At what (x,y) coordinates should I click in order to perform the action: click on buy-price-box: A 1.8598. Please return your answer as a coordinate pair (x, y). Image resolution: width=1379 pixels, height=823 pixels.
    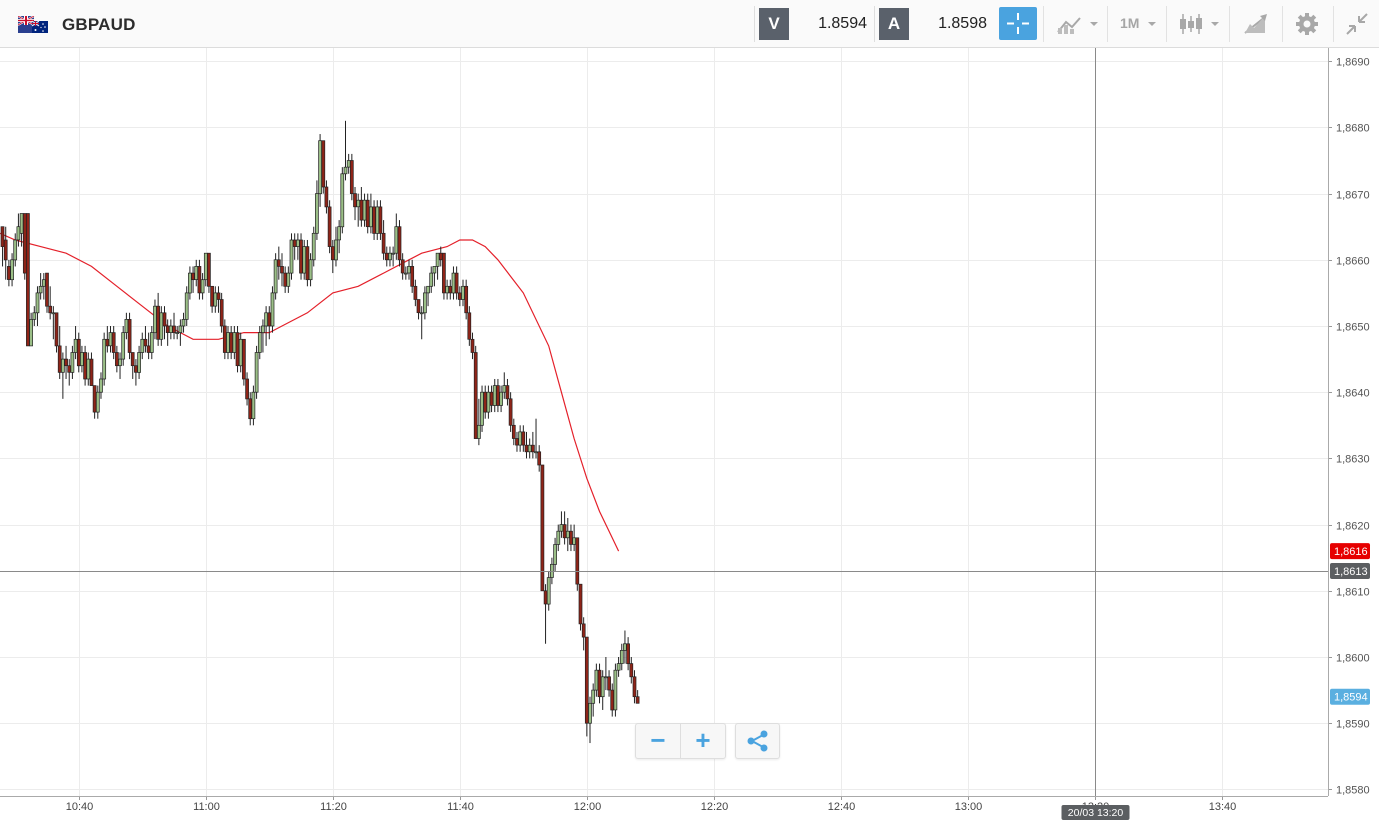
    Looking at the image, I should click on (932, 24).